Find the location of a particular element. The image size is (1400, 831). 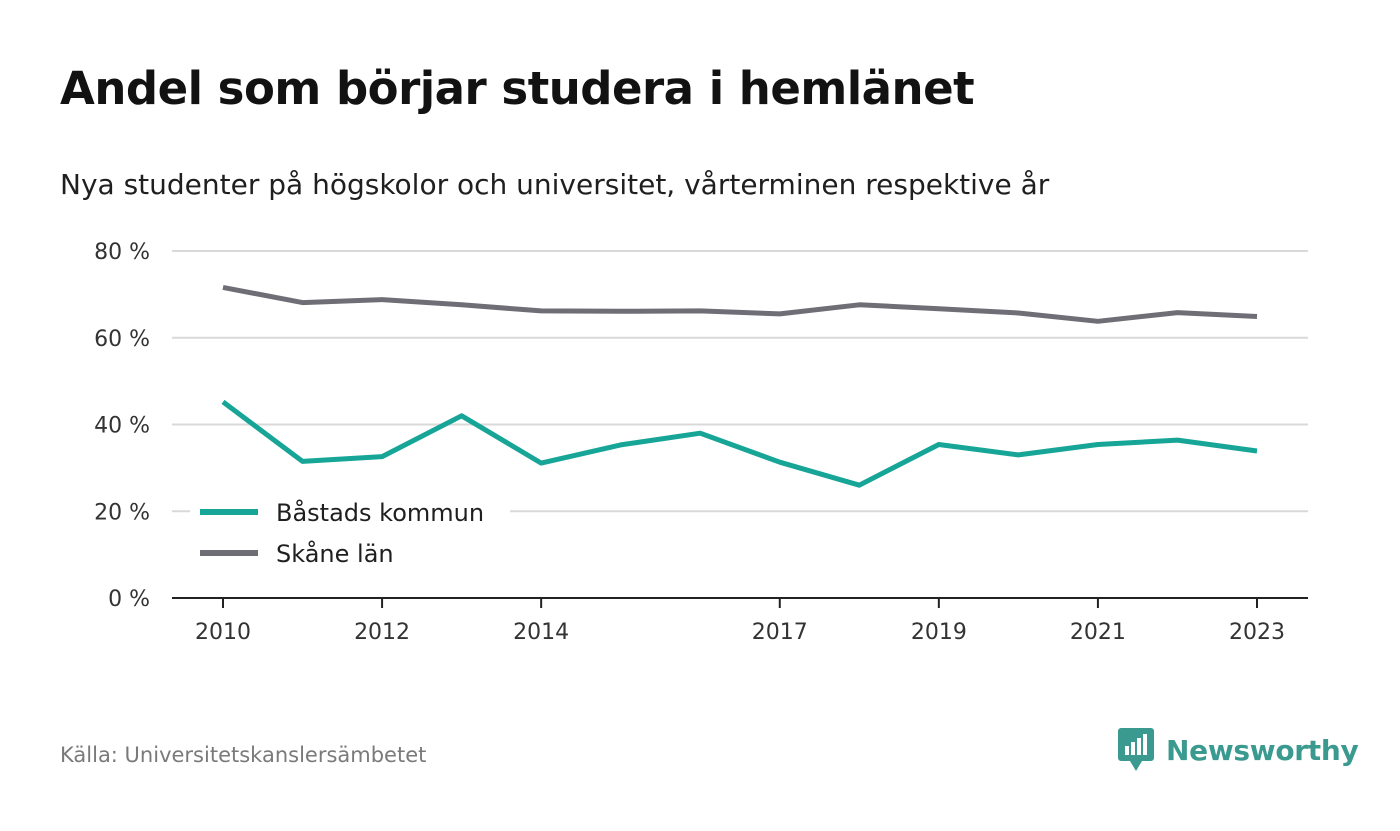

x-tick-label: 2010 is located at coordinates (223, 632).